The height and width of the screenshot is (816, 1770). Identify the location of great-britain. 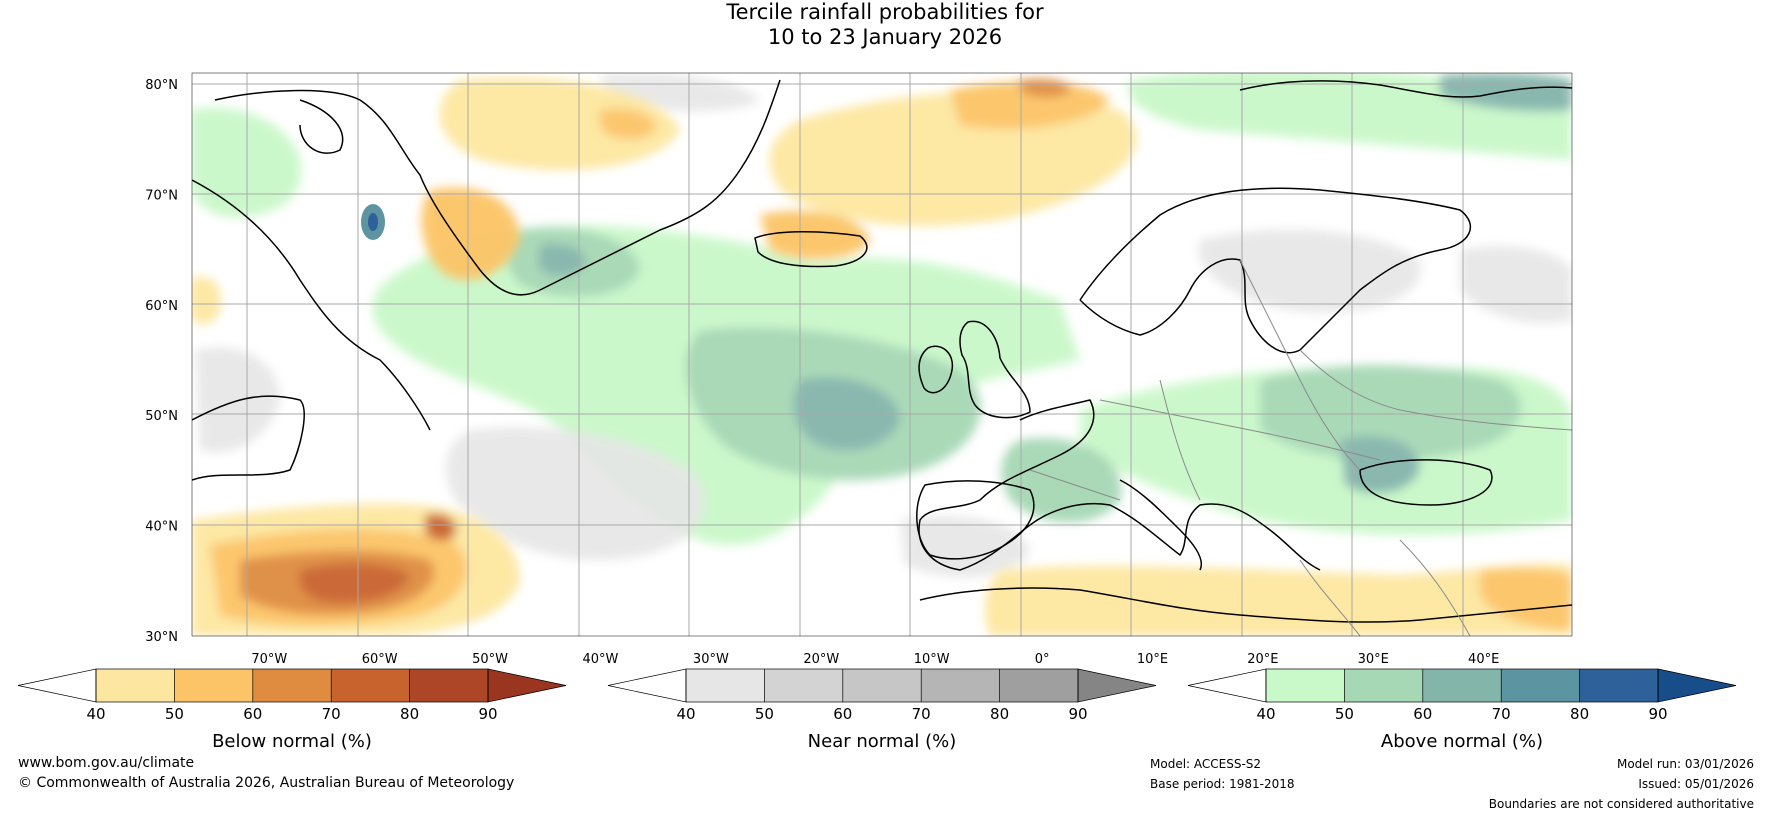
(995, 369).